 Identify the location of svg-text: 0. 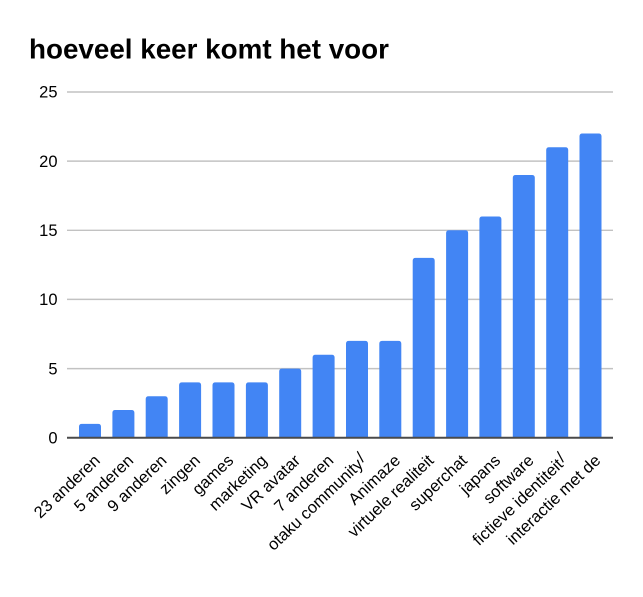
(52, 438).